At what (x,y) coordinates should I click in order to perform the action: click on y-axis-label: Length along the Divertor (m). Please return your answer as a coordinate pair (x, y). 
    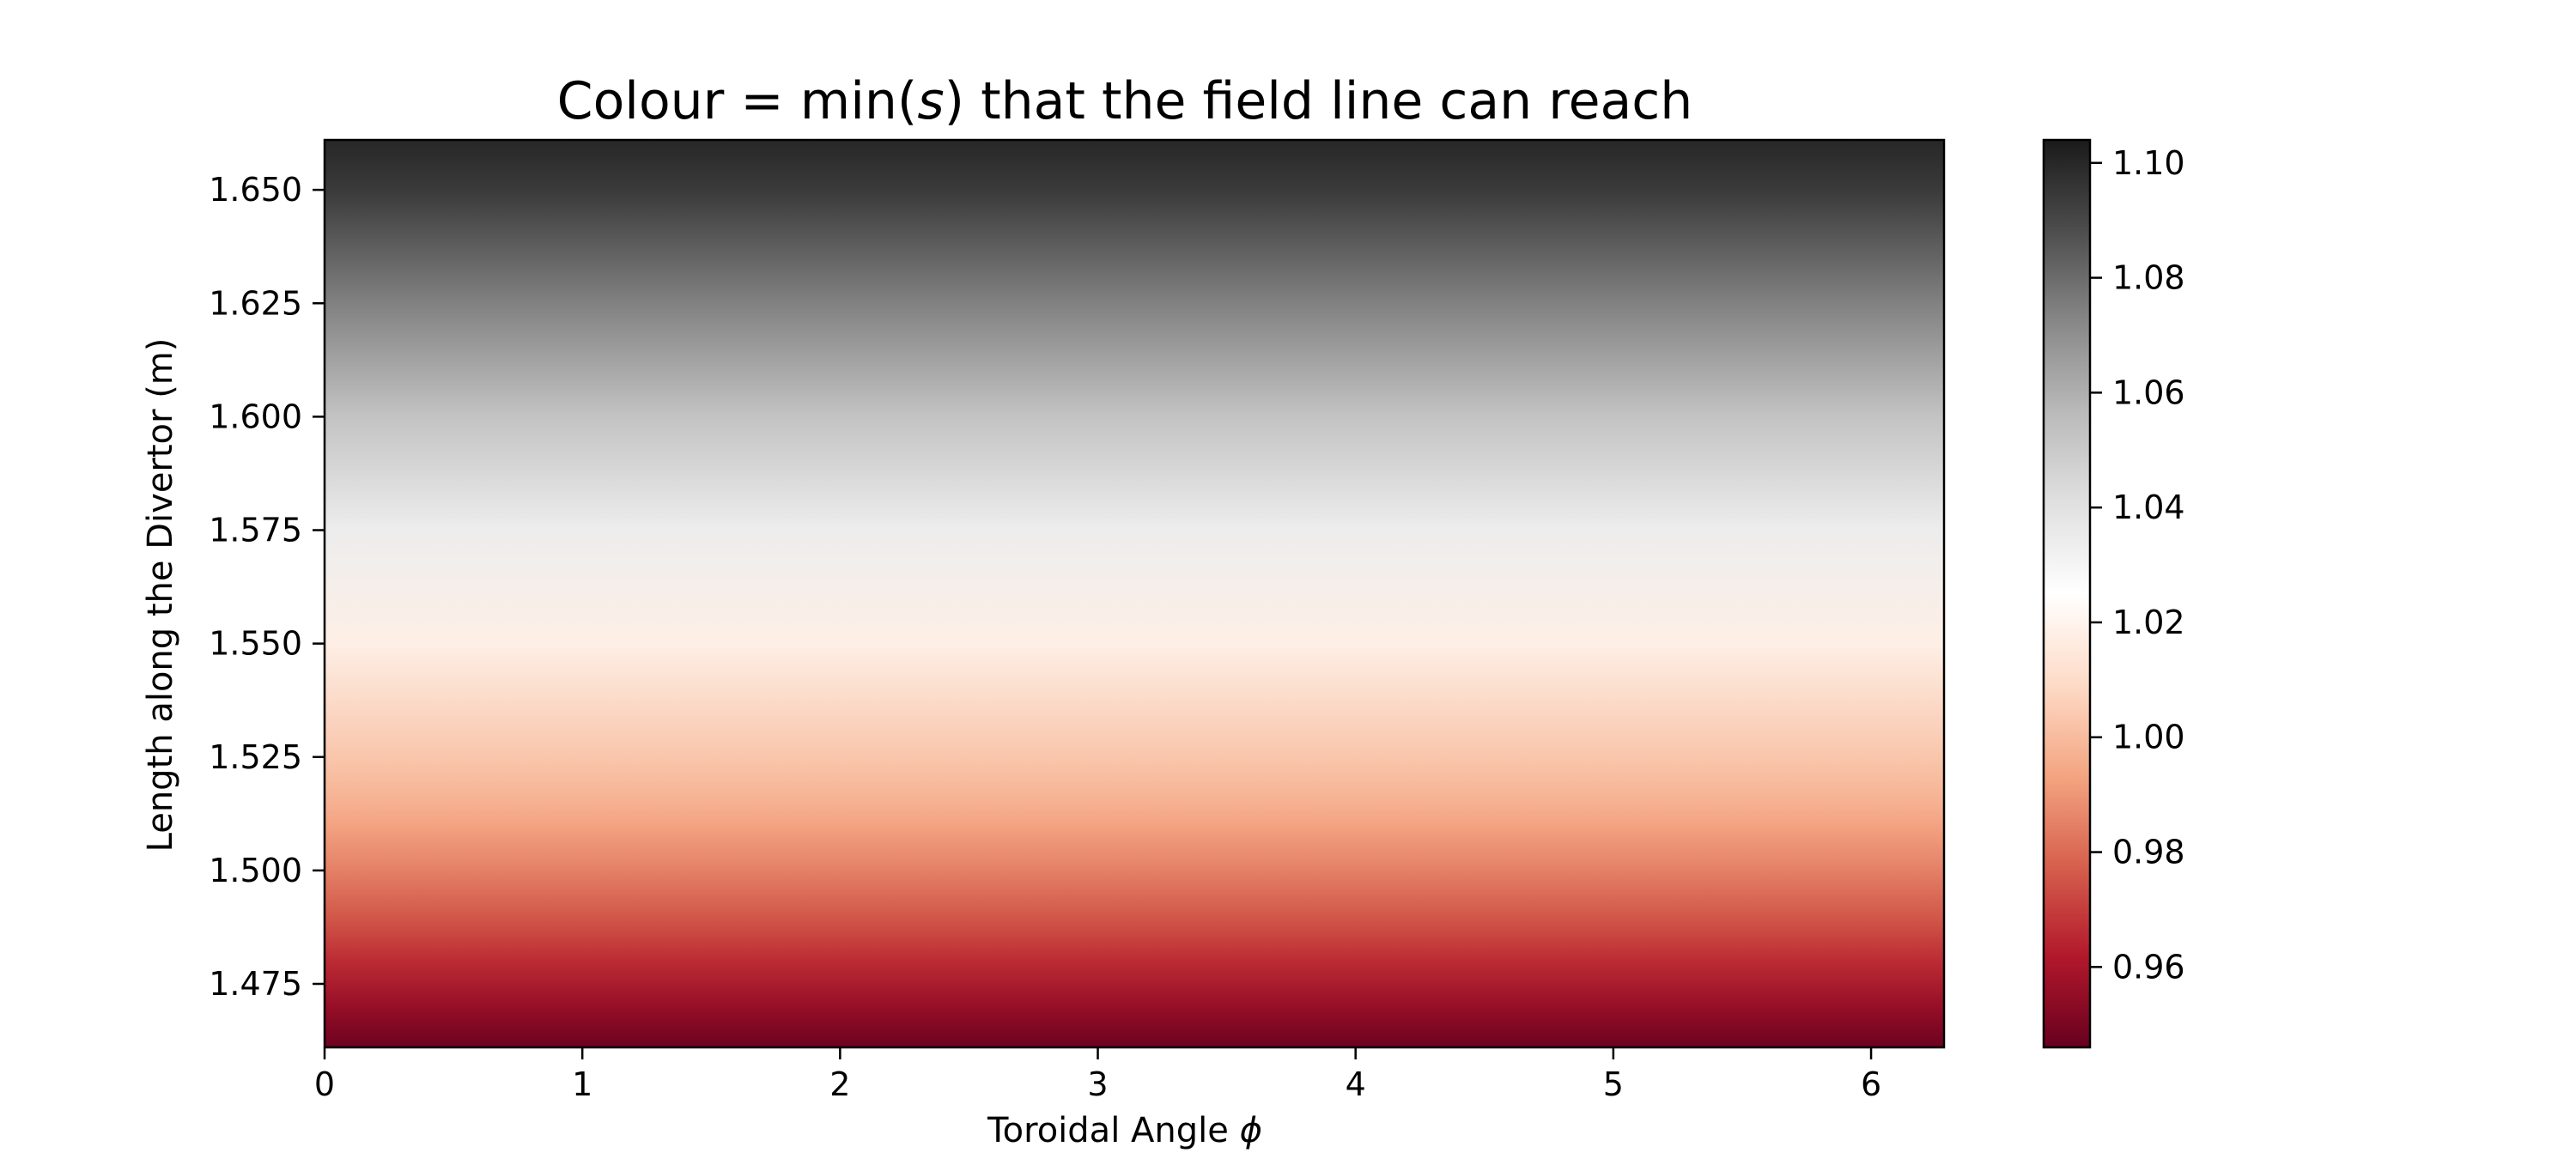
    Looking at the image, I should click on (160, 595).